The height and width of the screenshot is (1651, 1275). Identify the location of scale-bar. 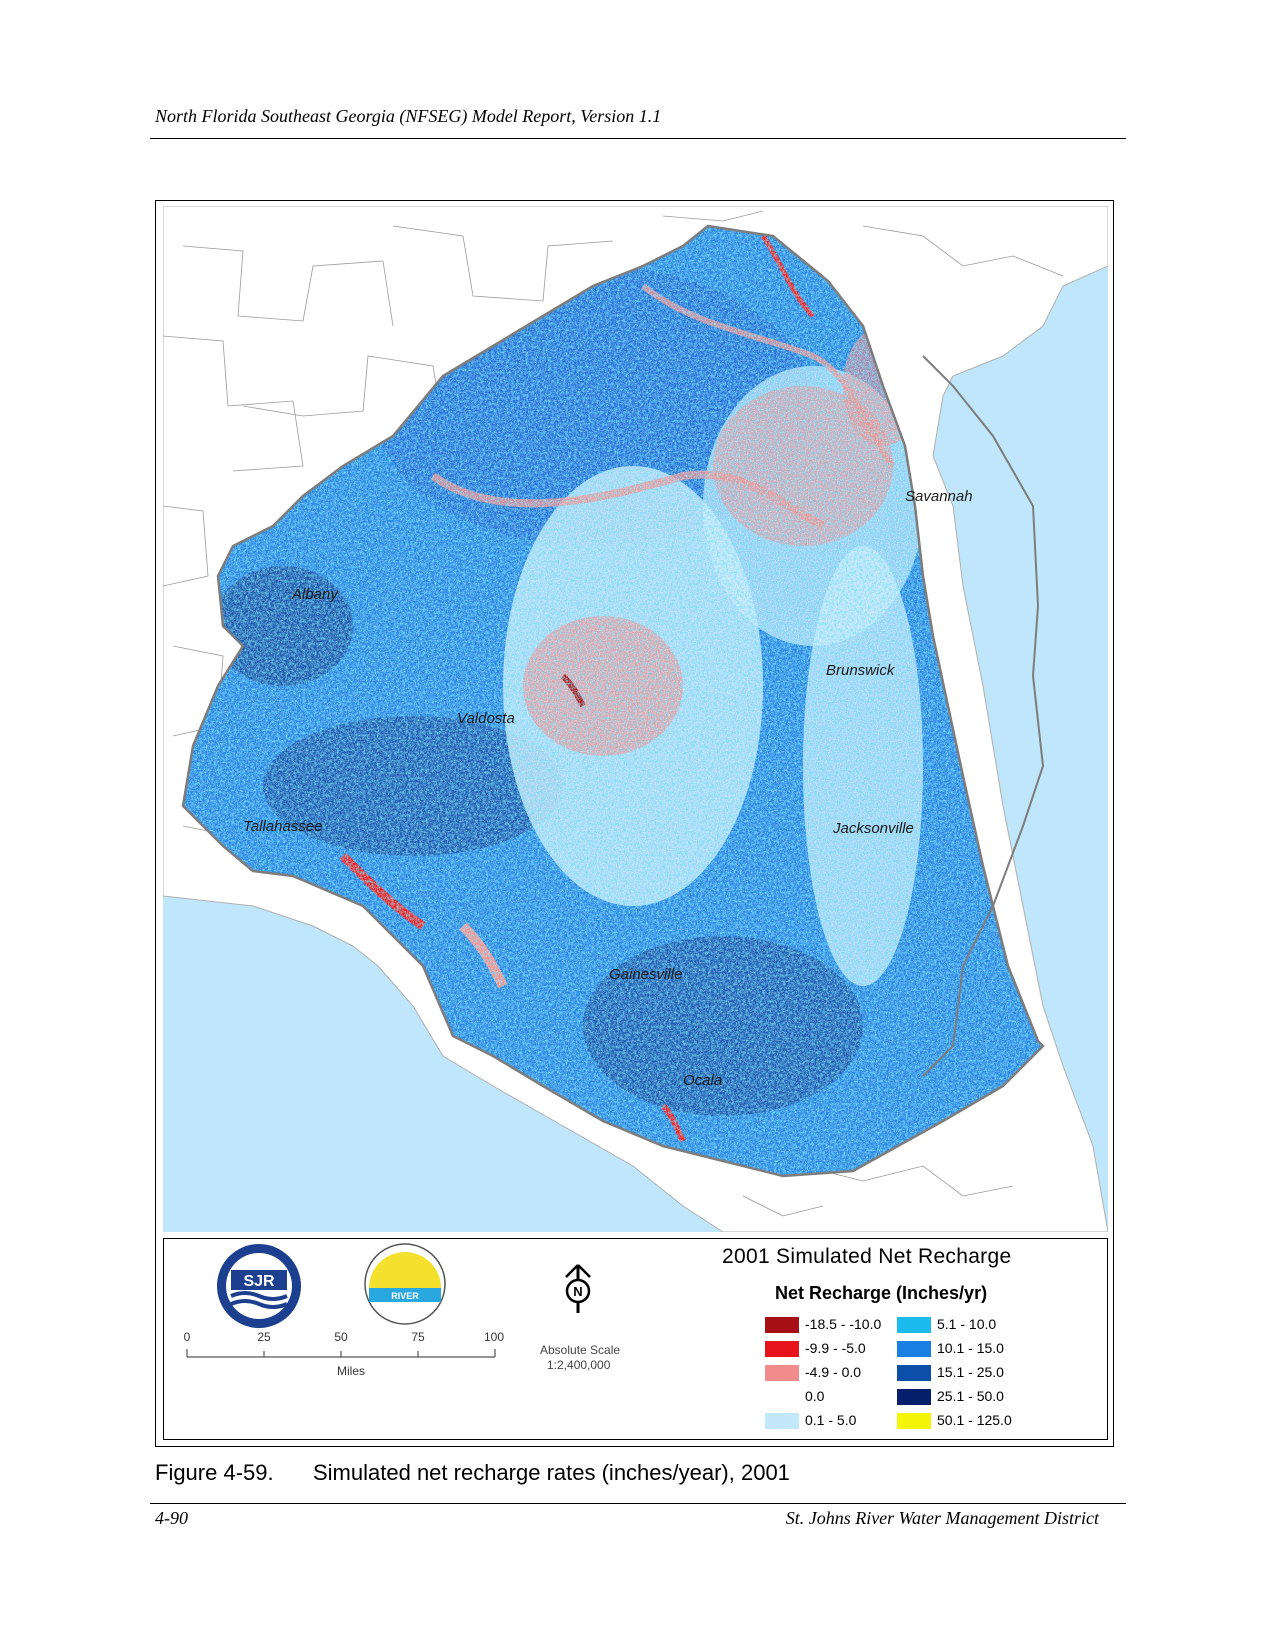
(341, 1353).